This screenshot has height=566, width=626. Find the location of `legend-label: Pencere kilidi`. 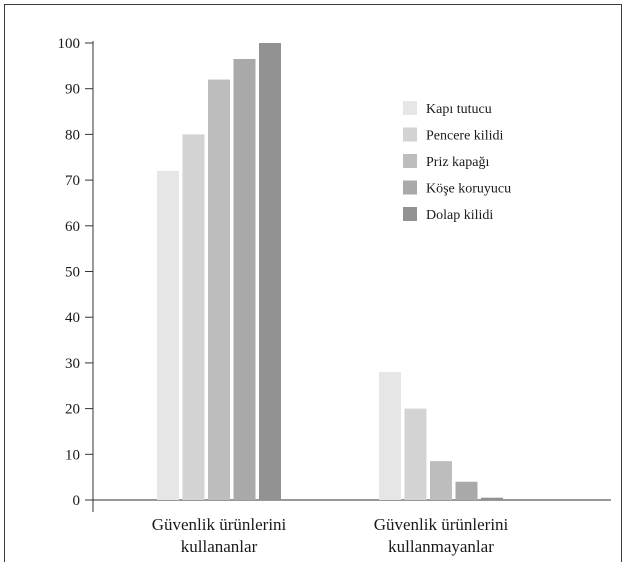

legend-label: Pencere kilidi is located at coordinates (464, 136).